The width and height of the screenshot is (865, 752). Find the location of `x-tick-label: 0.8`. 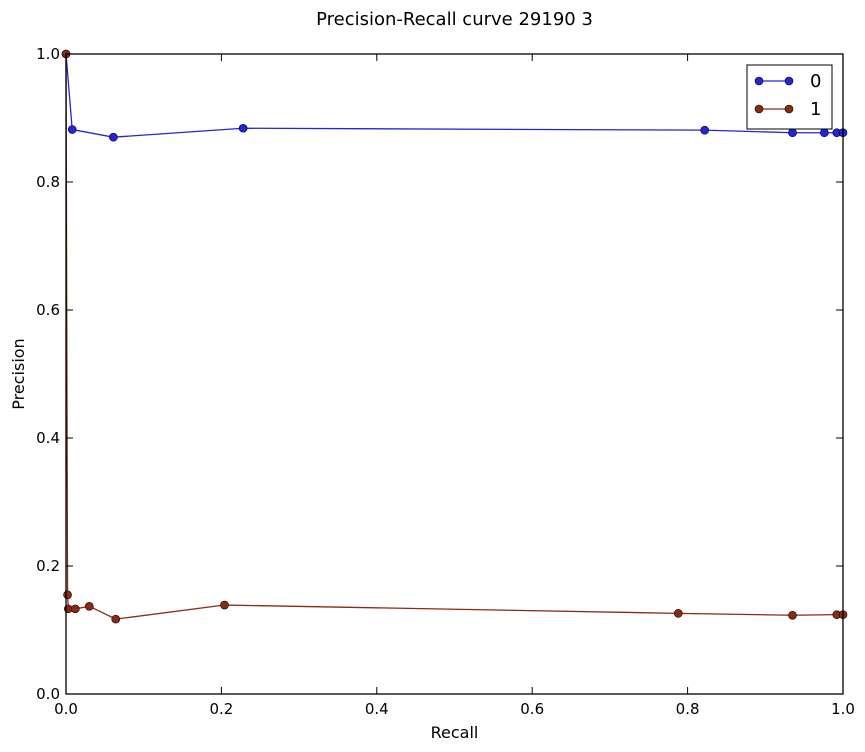

x-tick-label: 0.8 is located at coordinates (688, 709).